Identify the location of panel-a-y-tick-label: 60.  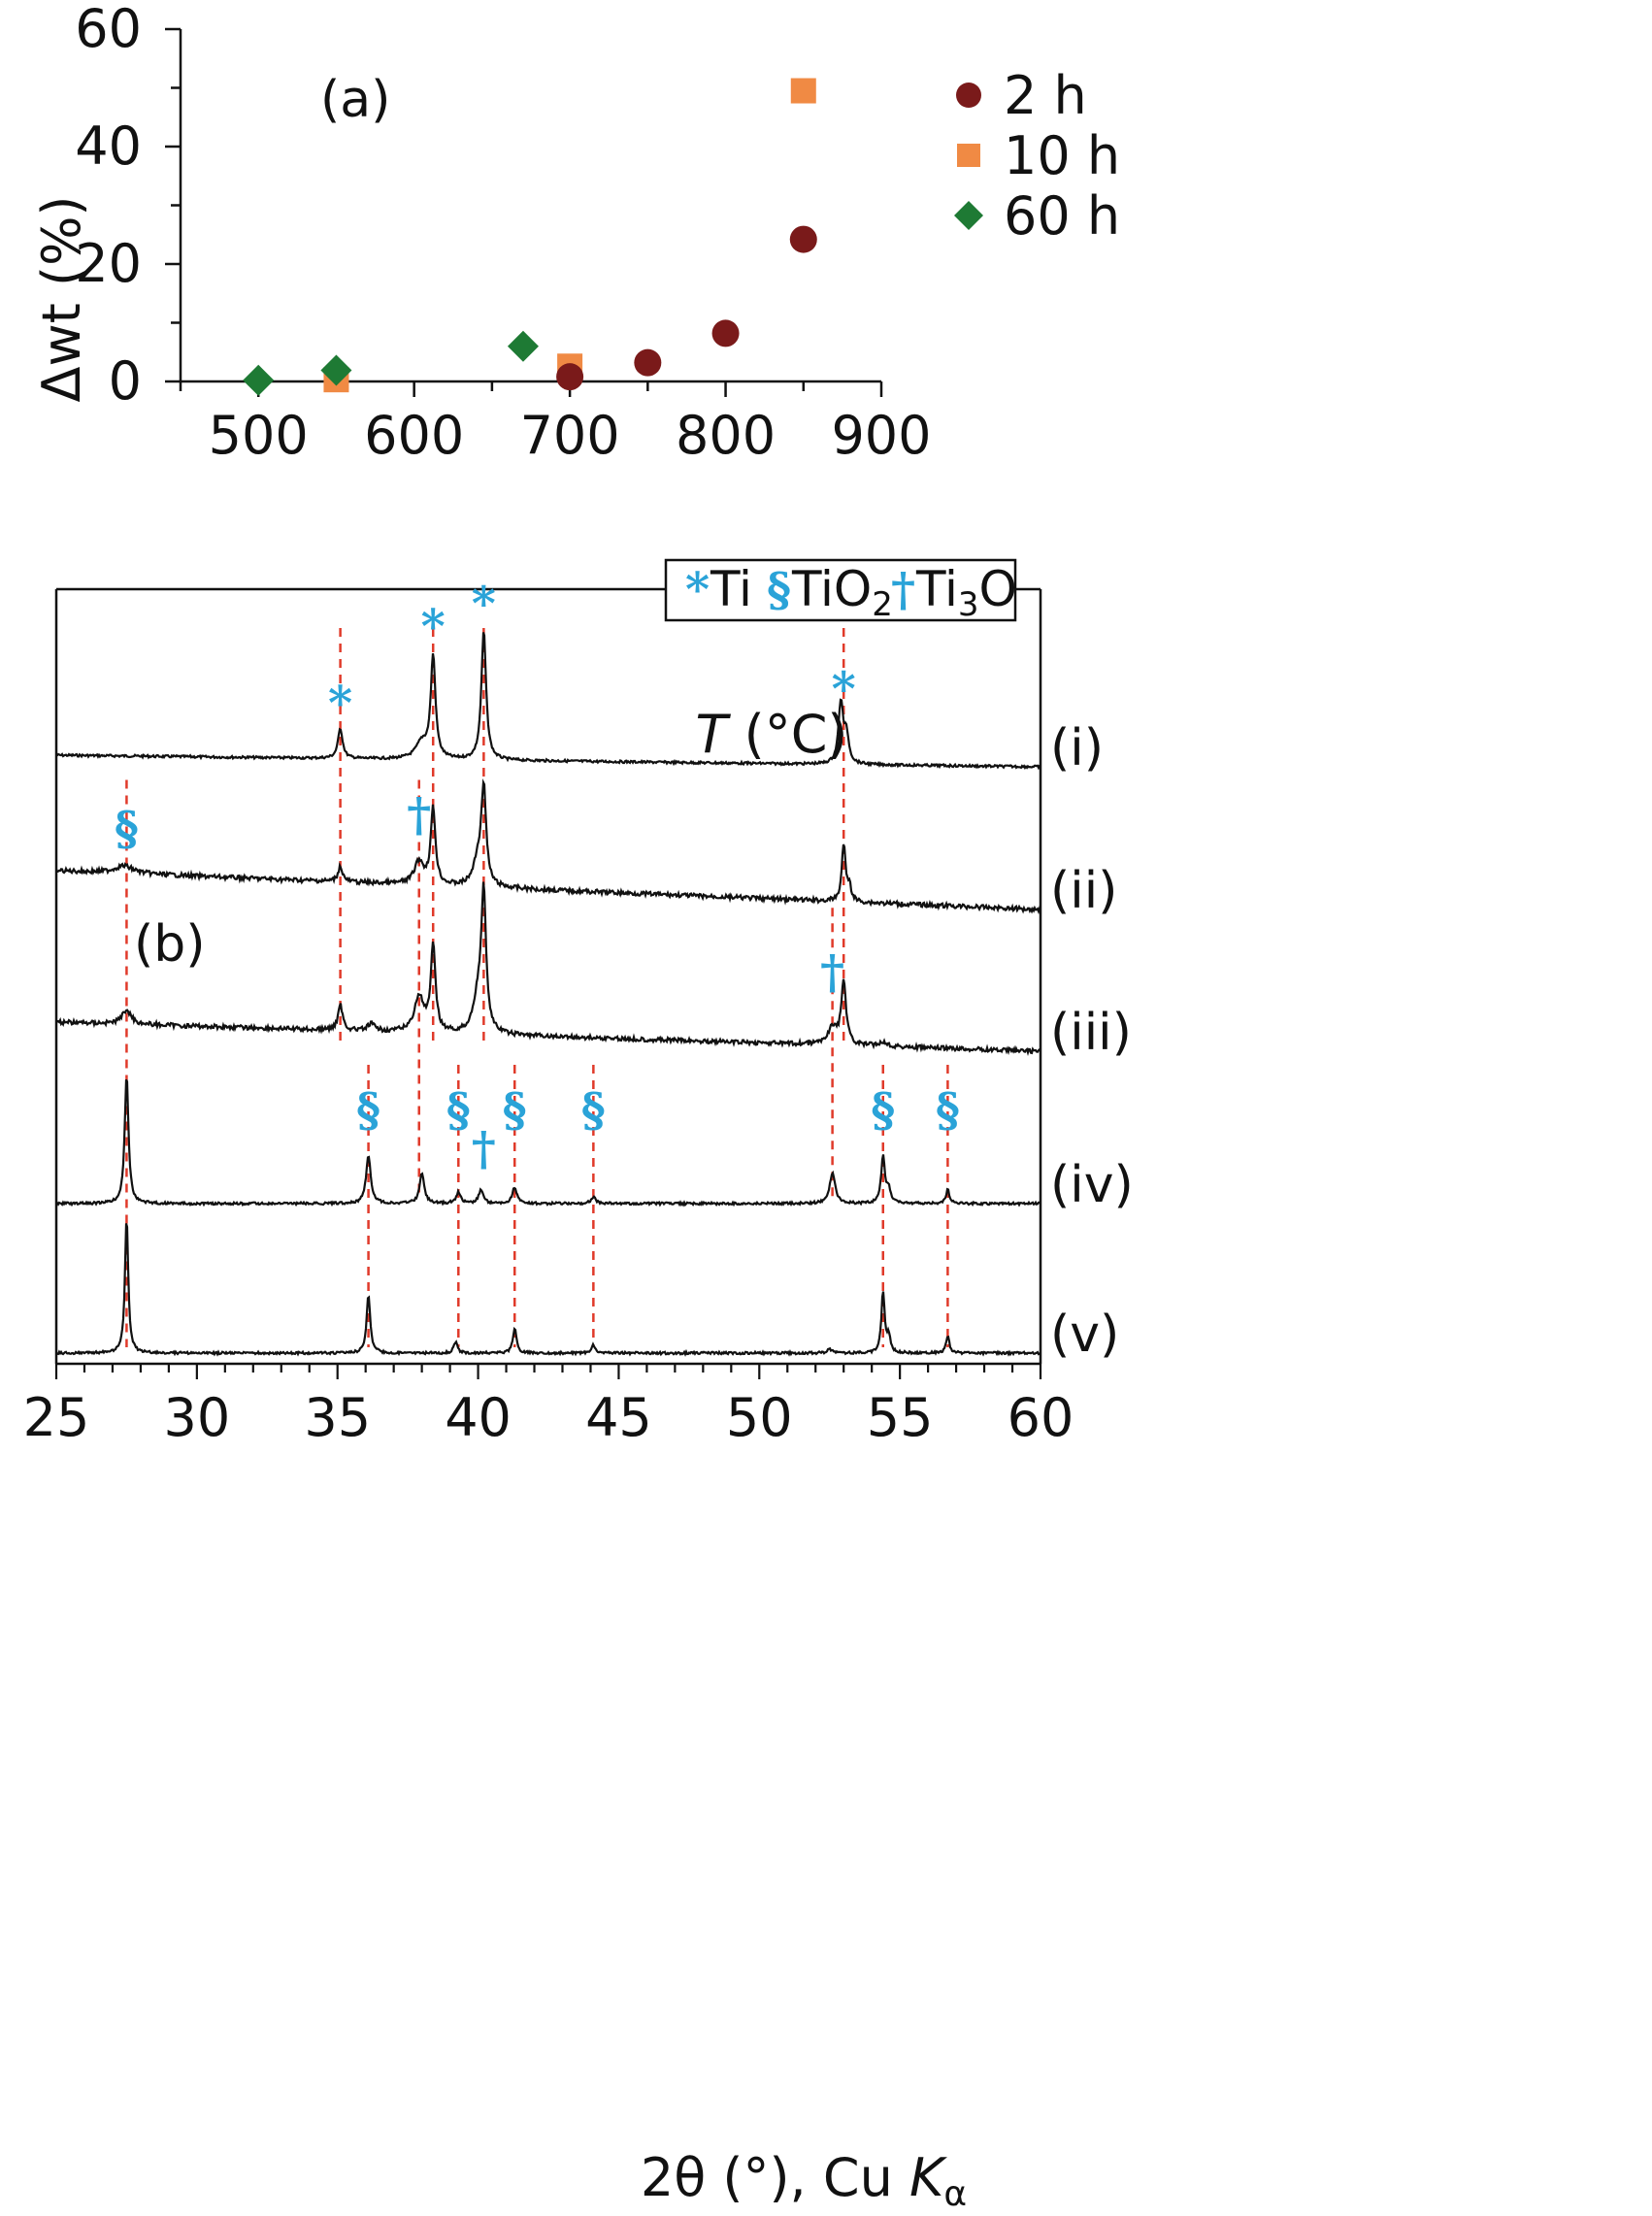
(108, 30).